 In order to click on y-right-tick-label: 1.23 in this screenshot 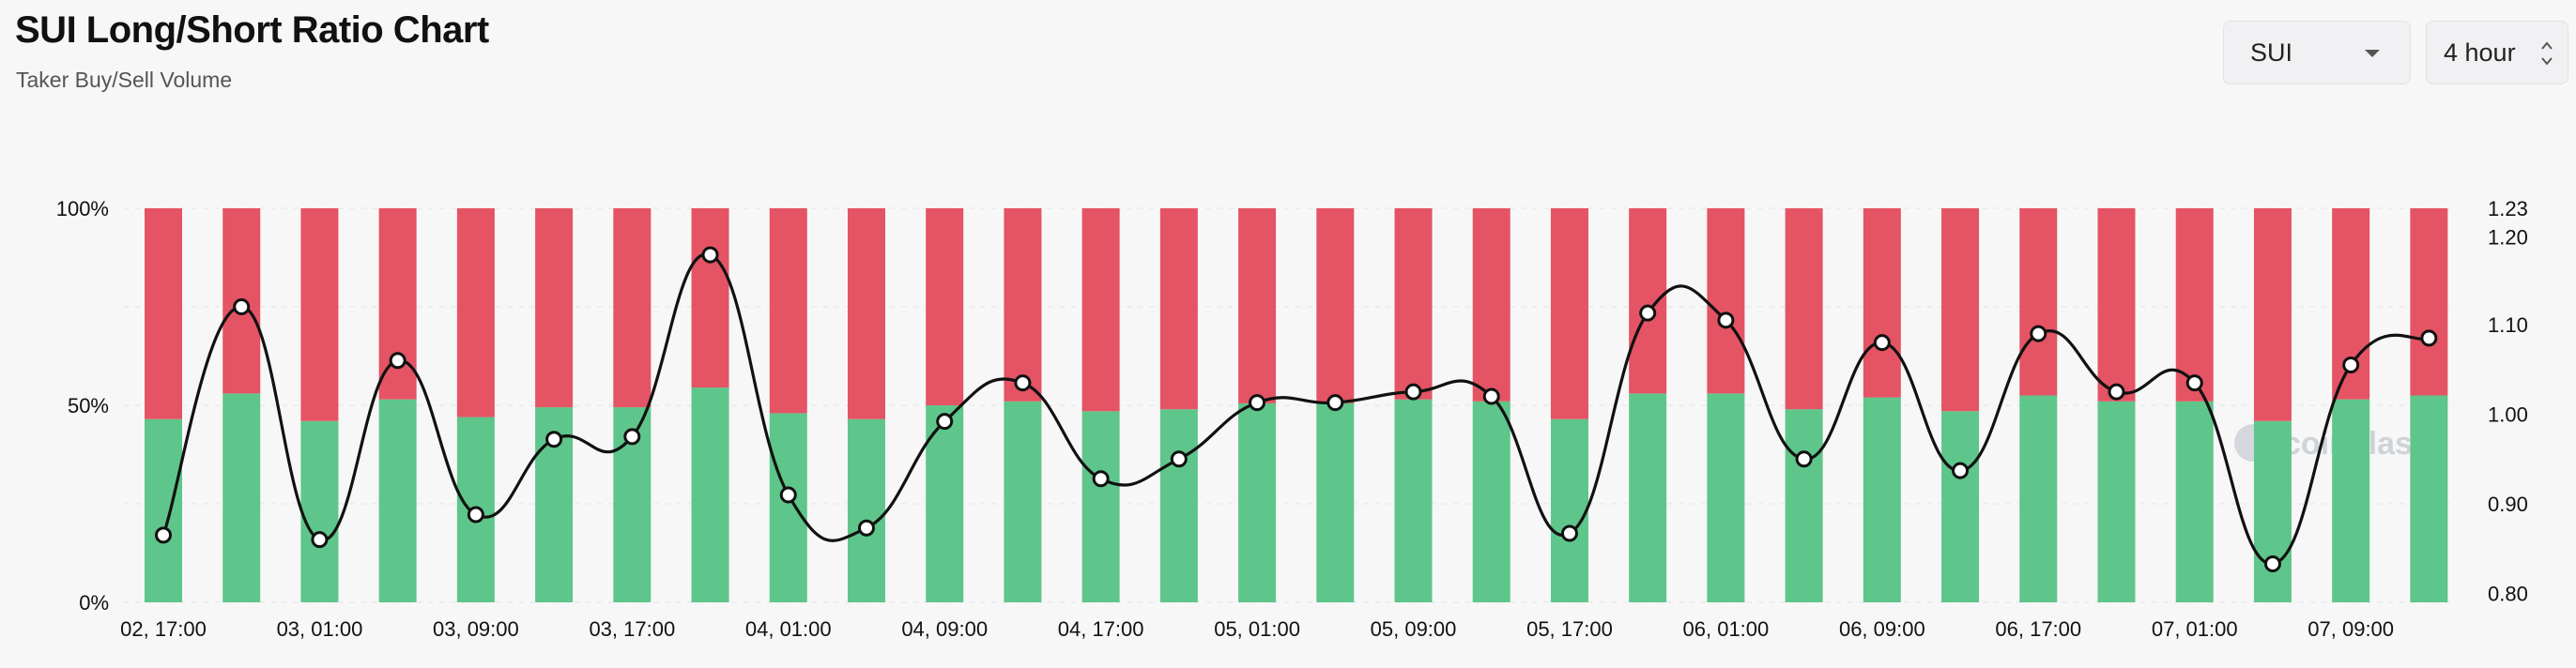, I will do `click(2508, 208)`.